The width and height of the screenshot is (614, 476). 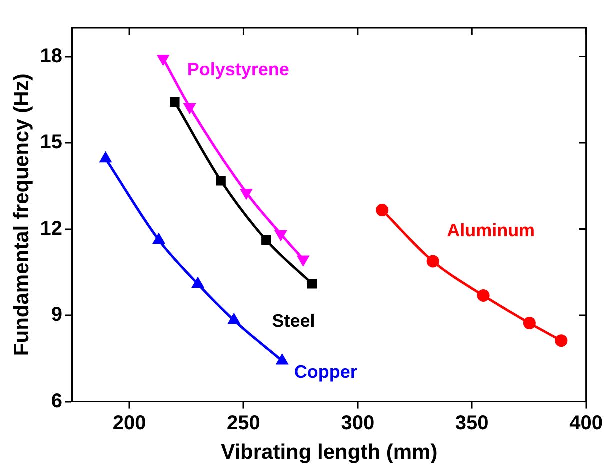 I want to click on series-label: Polystyrene, so click(x=238, y=70).